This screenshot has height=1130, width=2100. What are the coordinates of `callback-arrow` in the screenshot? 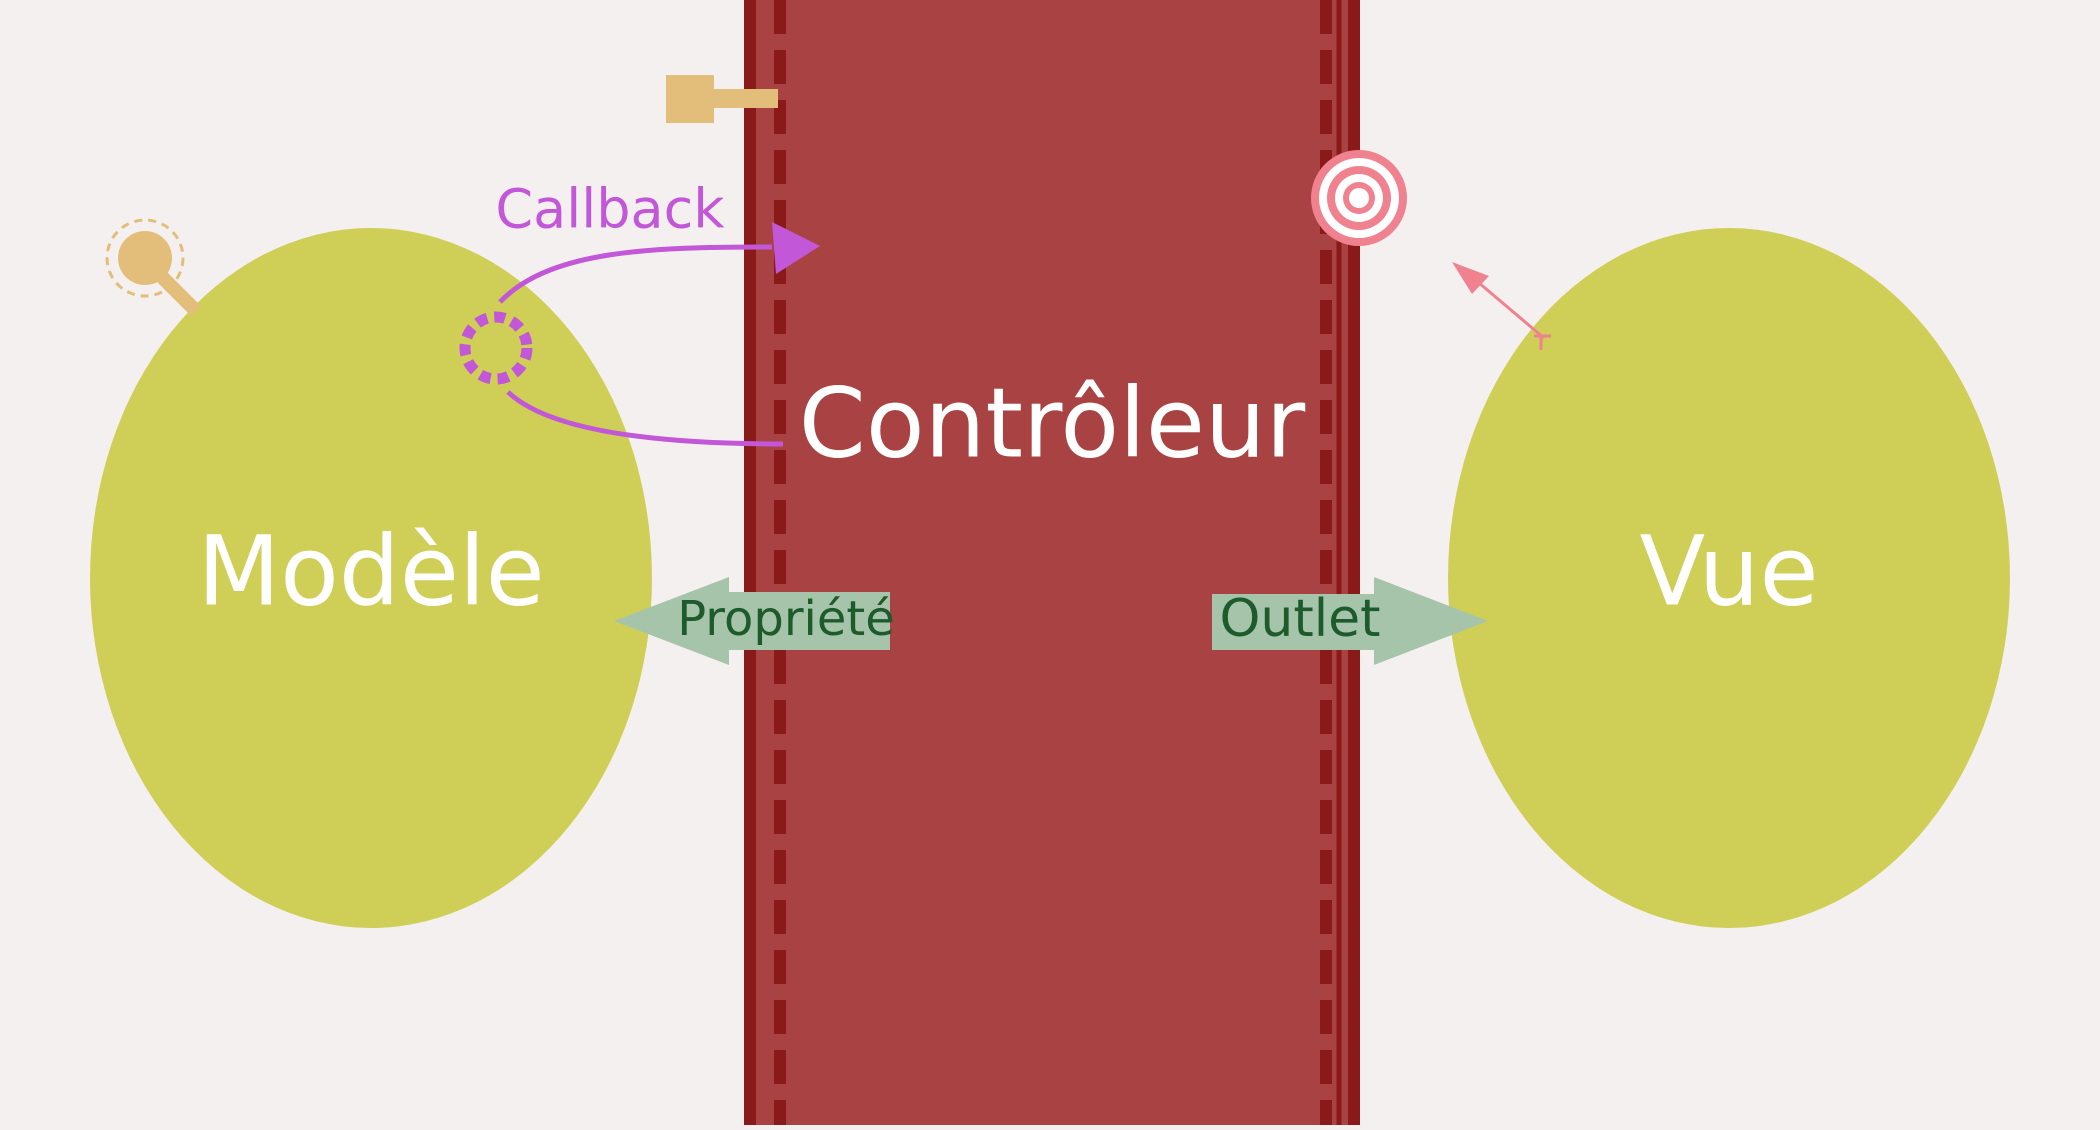 It's located at (659, 334).